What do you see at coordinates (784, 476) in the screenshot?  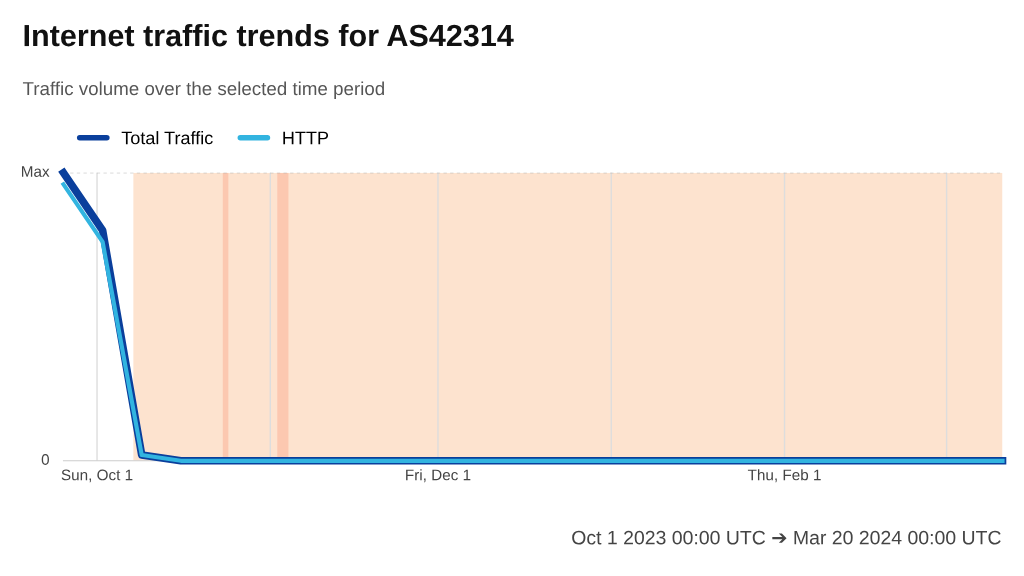 I see `x-tick-label: Thu, Feb 1` at bounding box center [784, 476].